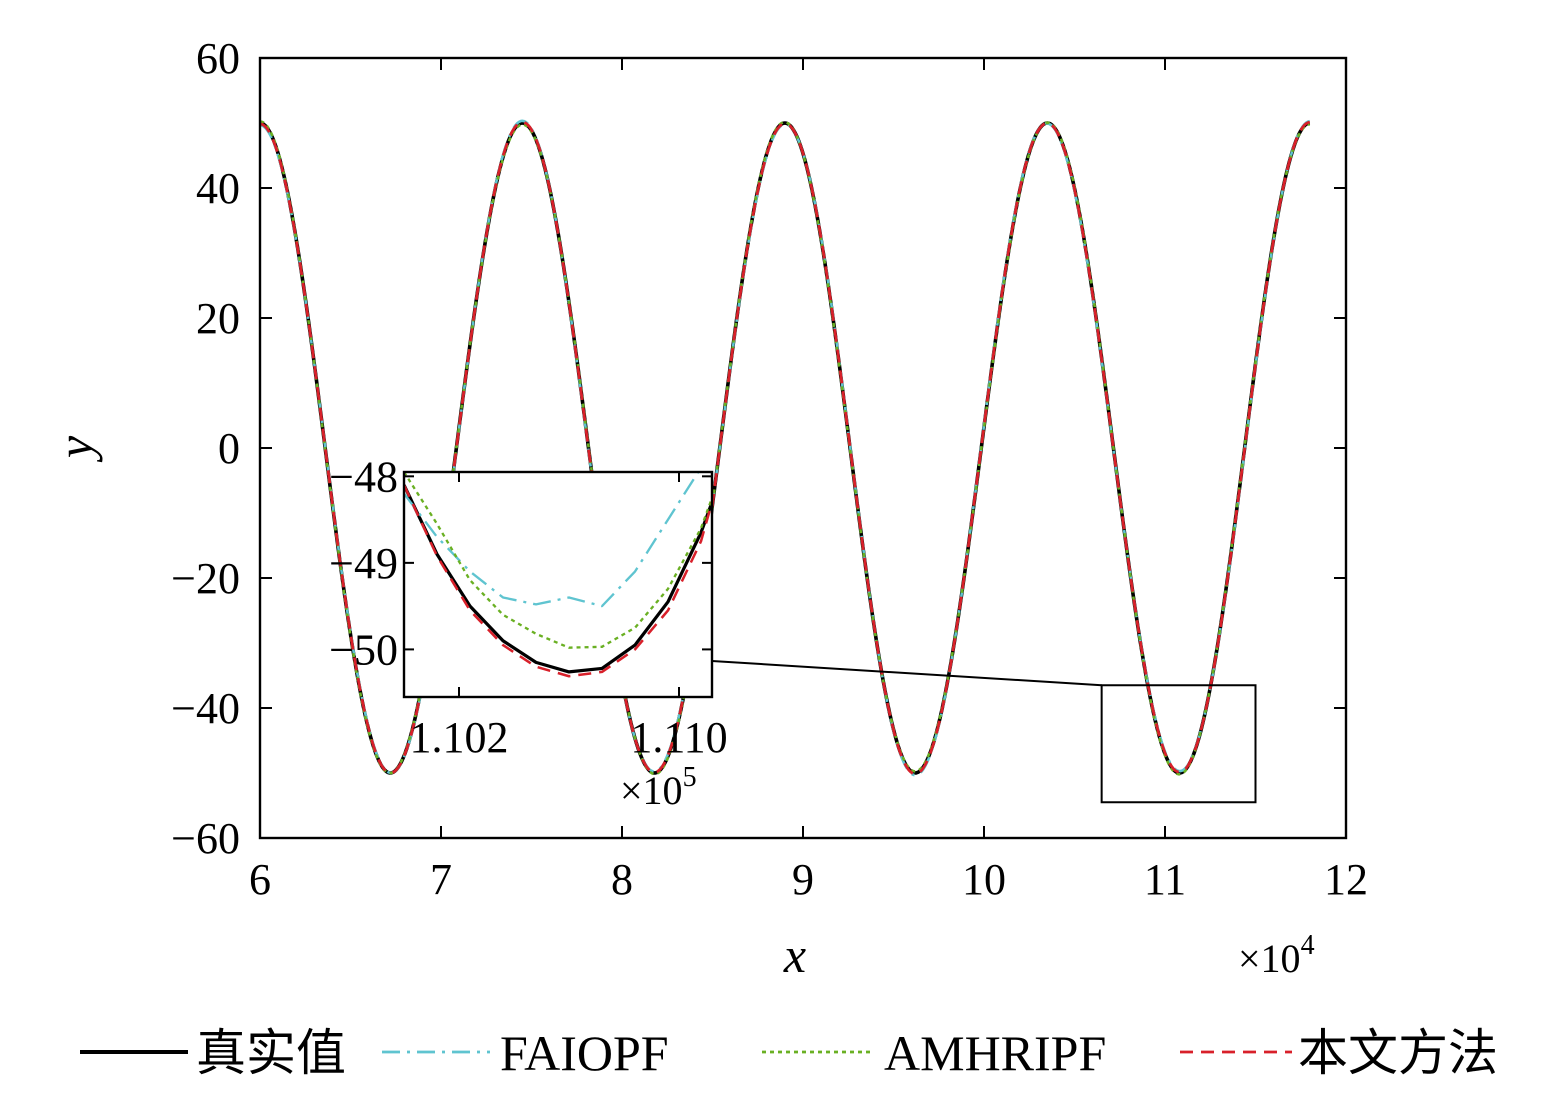 The image size is (1562, 1116). Describe the element at coordinates (1269, 958) in the screenshot. I see `x-axis-multiplier-base: ×10` at that location.